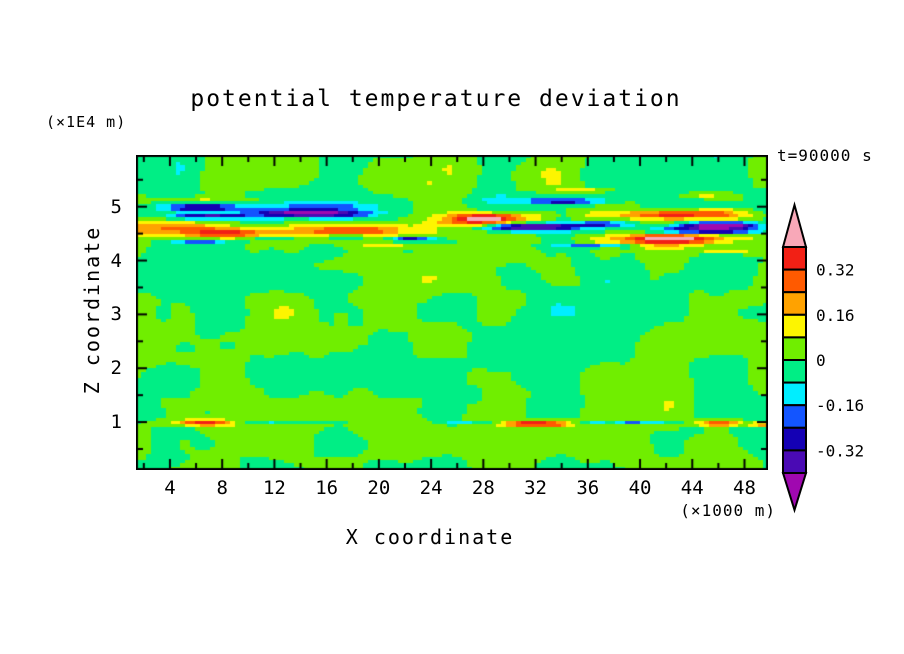 The height and width of the screenshot is (654, 904). I want to click on x-tick-label: 36, so click(588, 488).